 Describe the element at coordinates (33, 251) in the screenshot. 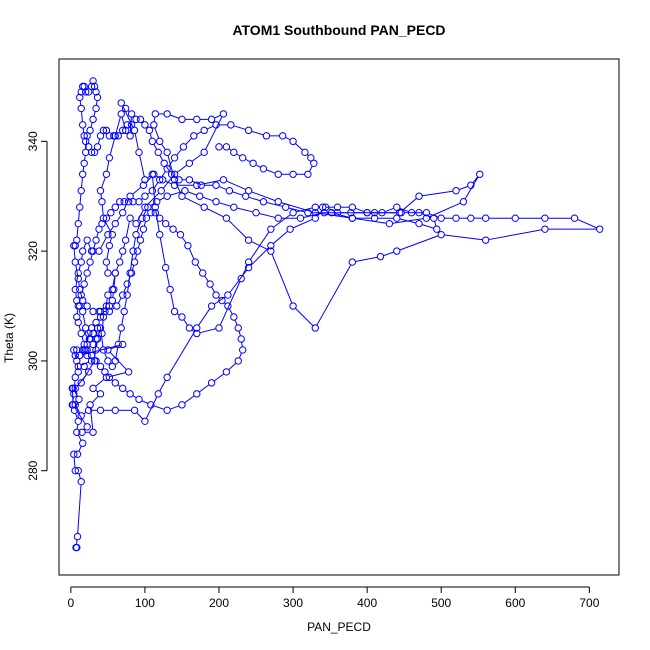

I see `y-tick-label-2: 320` at that location.